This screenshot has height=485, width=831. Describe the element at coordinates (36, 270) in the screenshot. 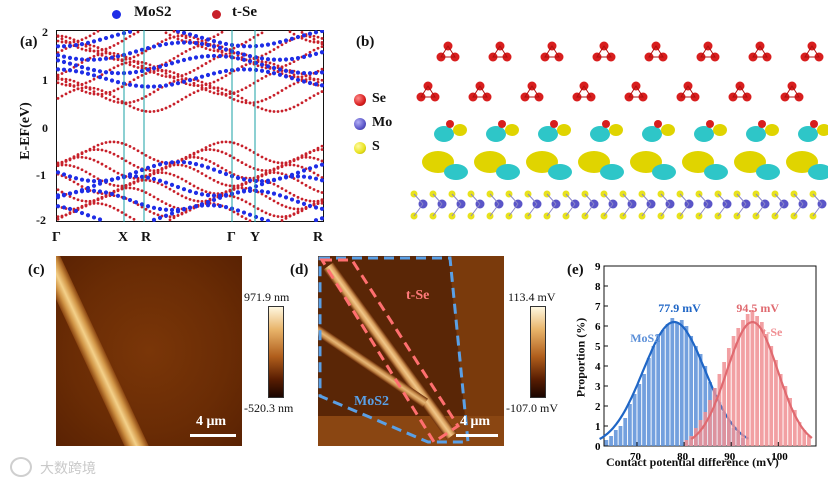

I see `panel-c-label: (c)` at that location.